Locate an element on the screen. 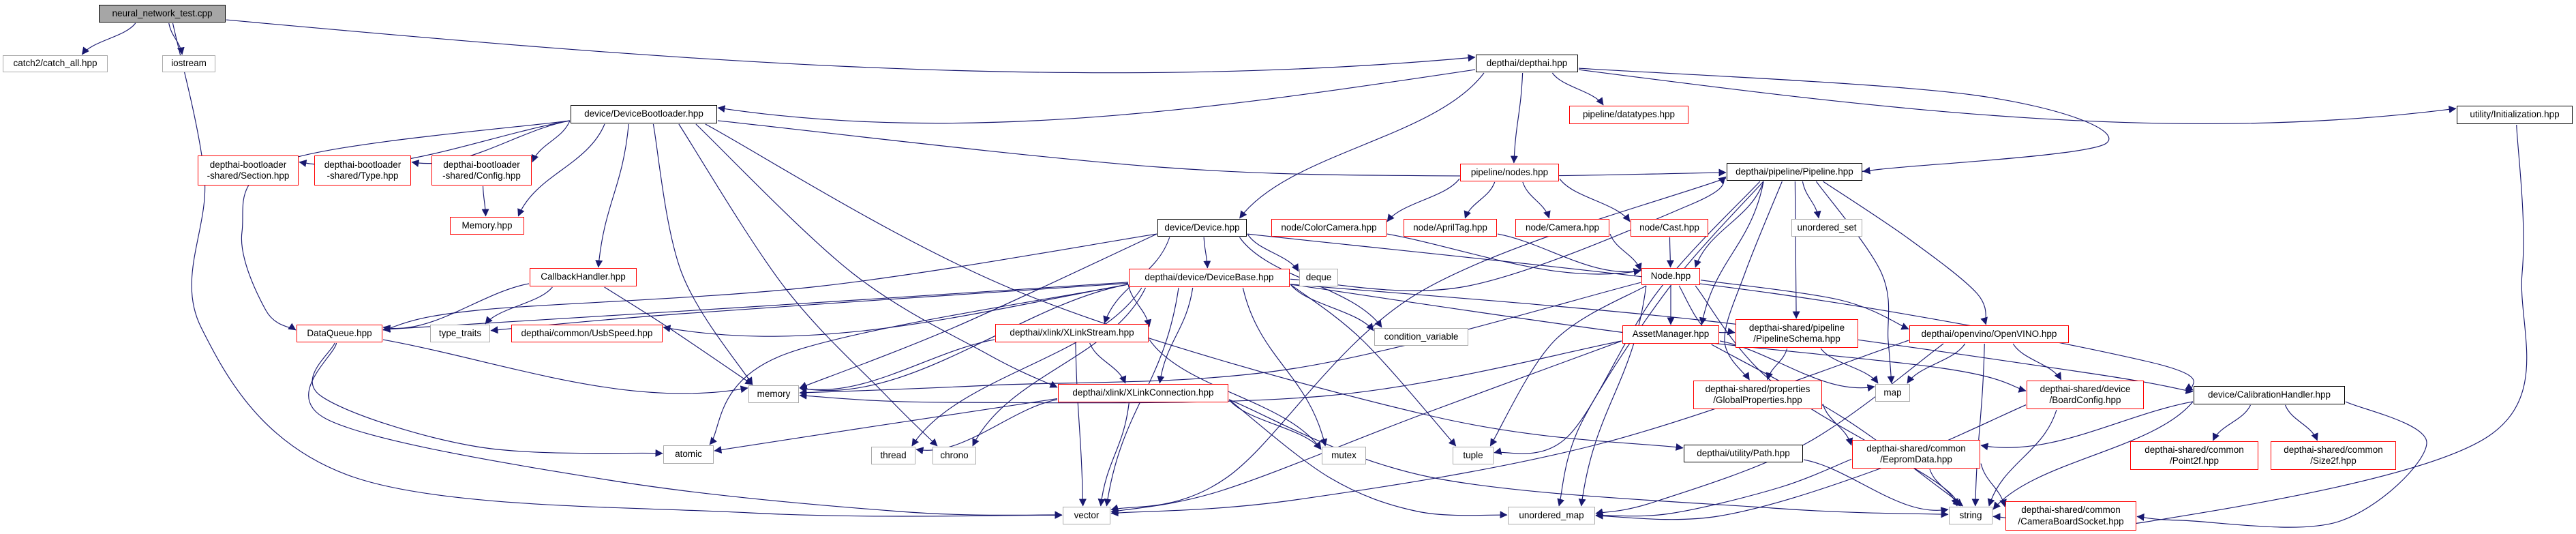  edge-dbl-config is located at coordinates (551, 141).